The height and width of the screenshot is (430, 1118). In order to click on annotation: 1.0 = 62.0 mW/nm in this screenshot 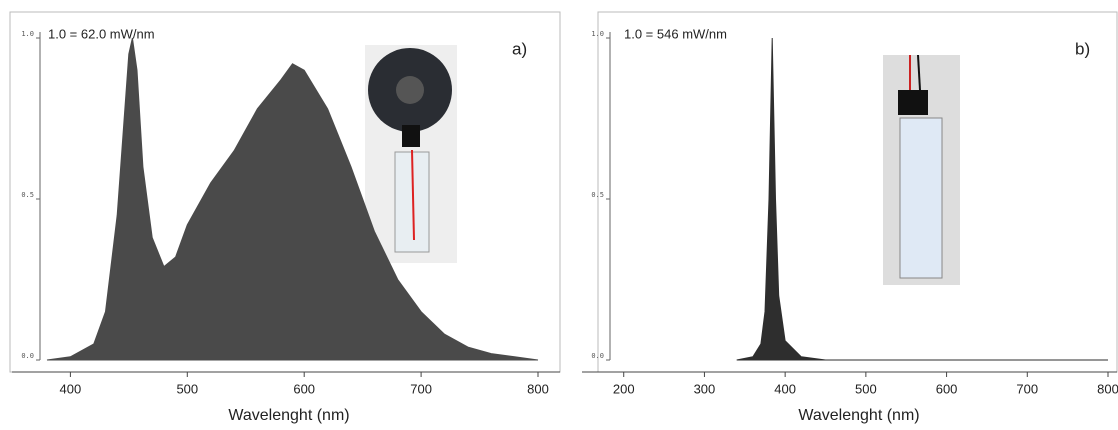, I will do `click(101, 33)`.